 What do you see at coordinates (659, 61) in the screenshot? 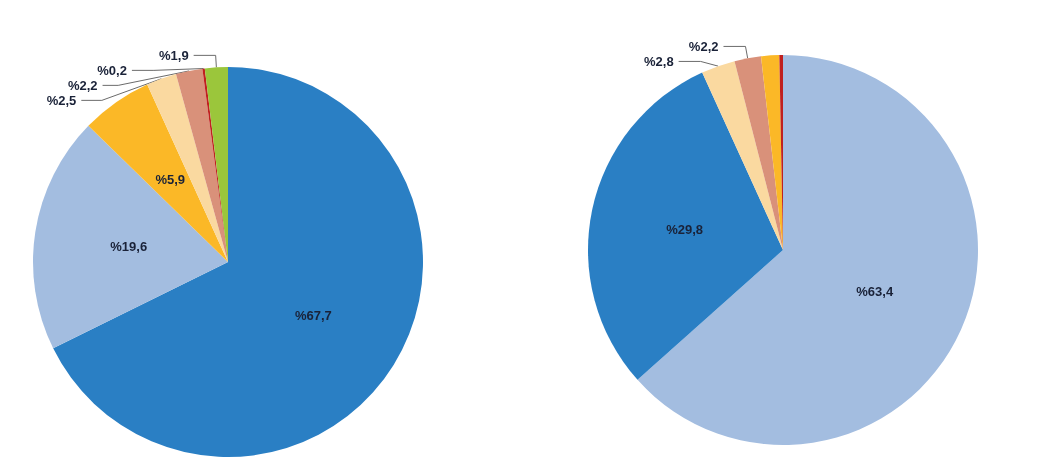
I see `data-label: %2,8` at bounding box center [659, 61].